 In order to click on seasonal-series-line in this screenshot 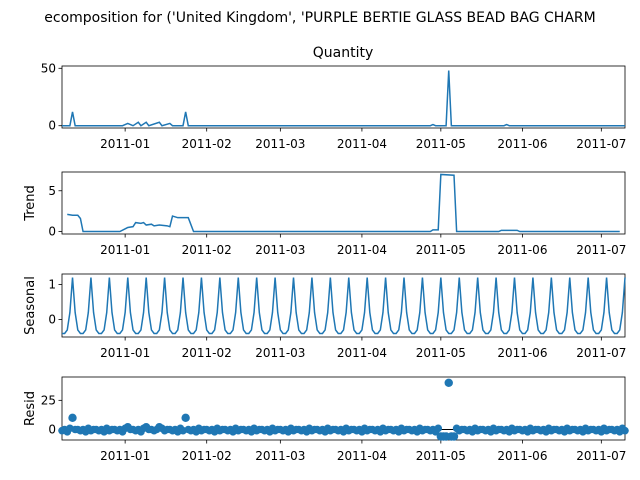, I will do `click(344, 306)`.